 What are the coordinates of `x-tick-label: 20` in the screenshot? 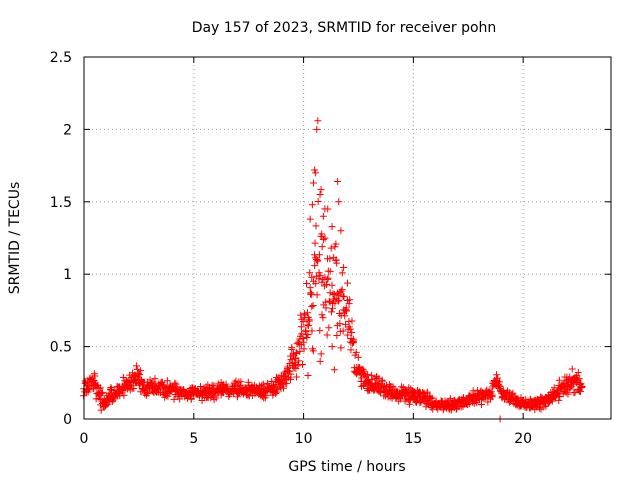 It's located at (523, 439).